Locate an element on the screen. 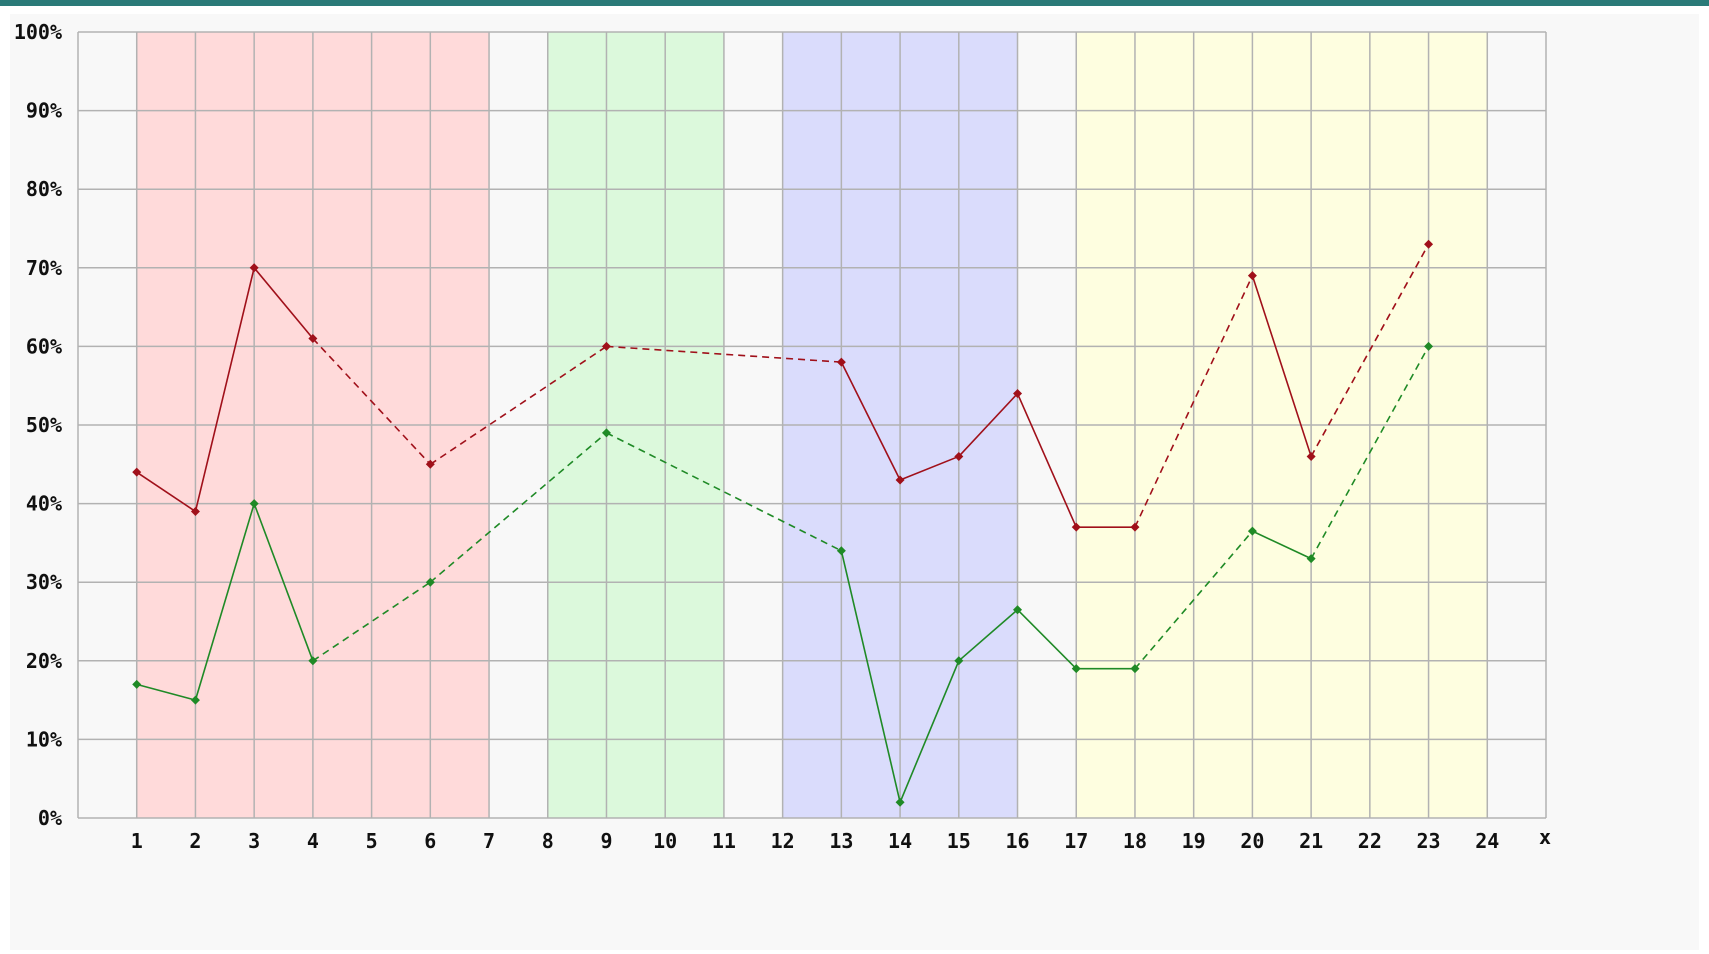  x-tick-label: 23 is located at coordinates (1429, 841).